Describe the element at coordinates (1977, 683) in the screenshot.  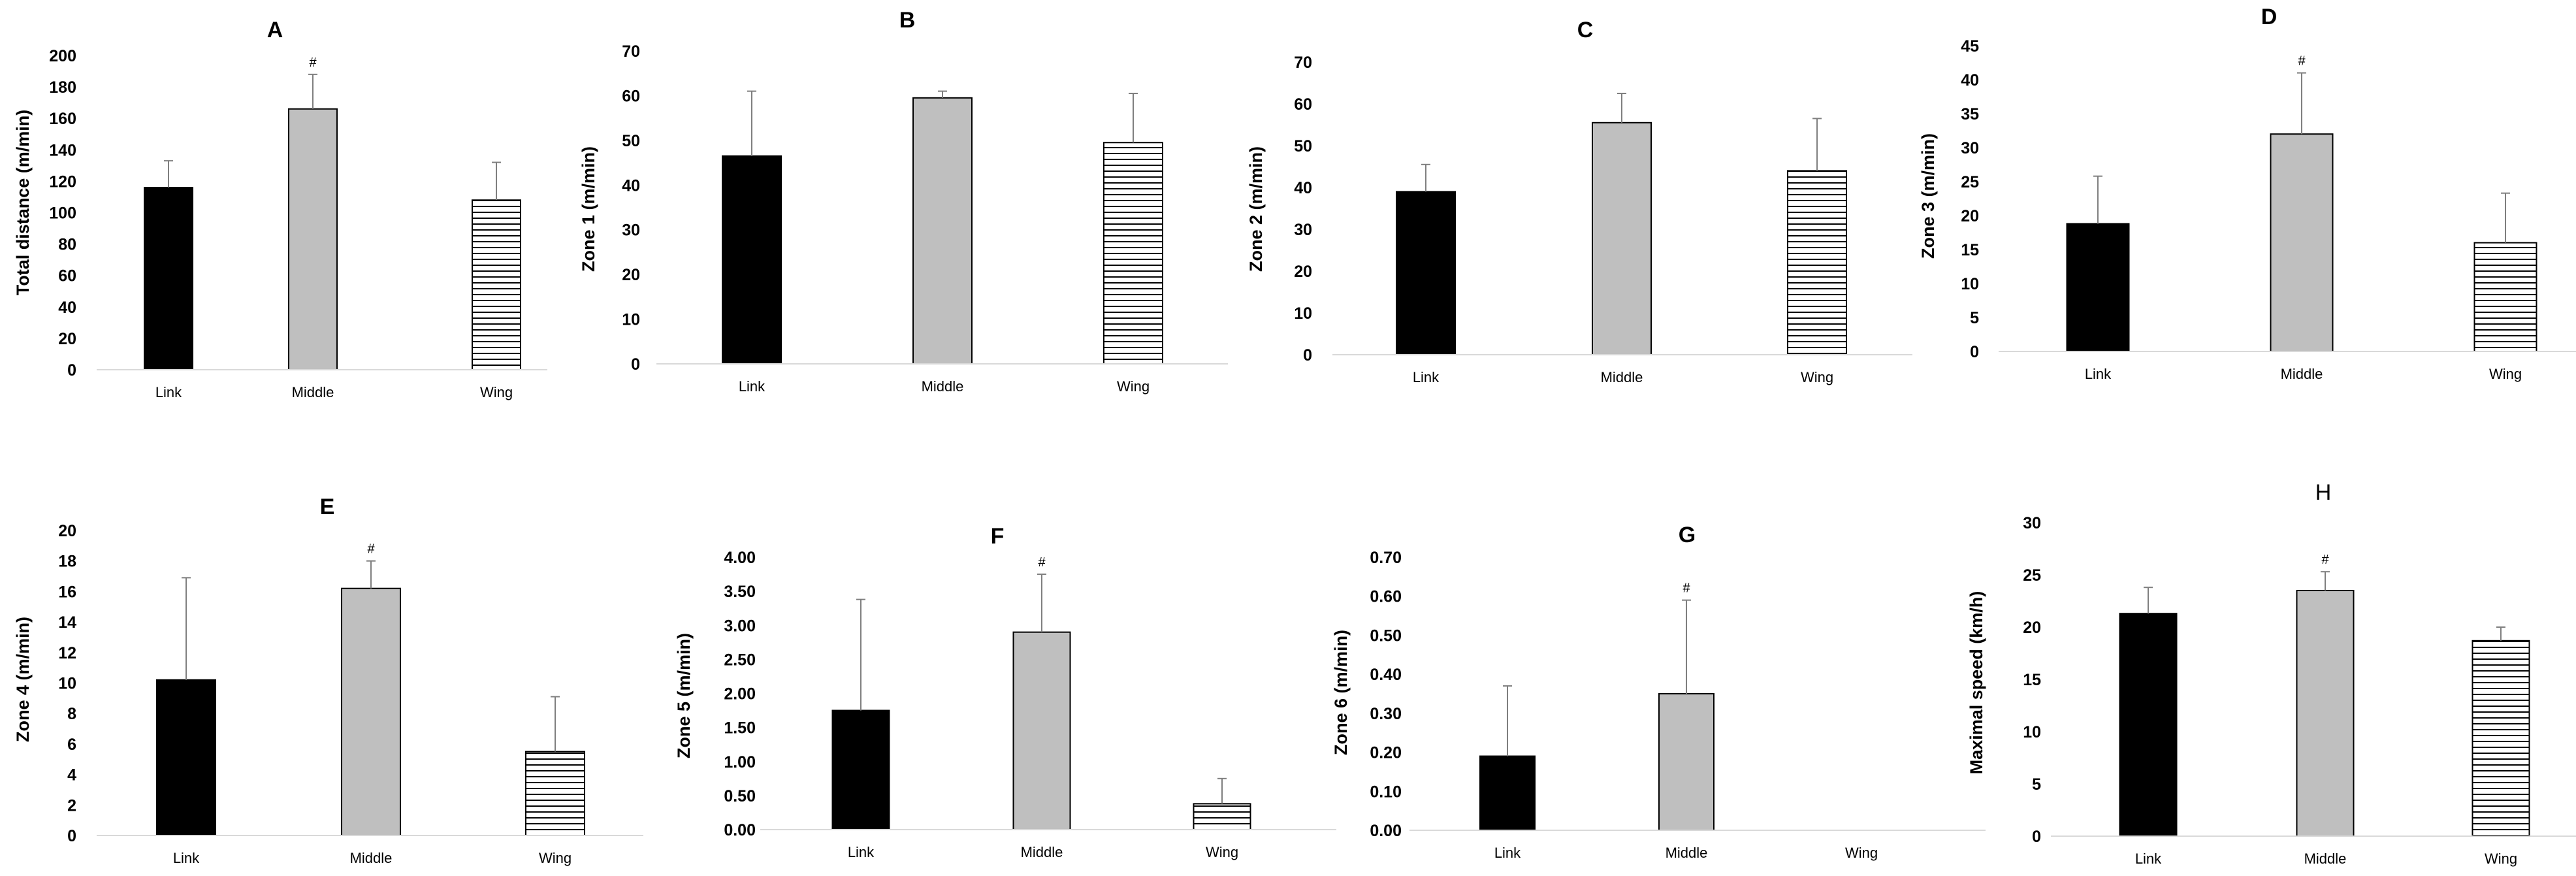
I see `y-axis-label: Maximal speed (km/h)` at that location.